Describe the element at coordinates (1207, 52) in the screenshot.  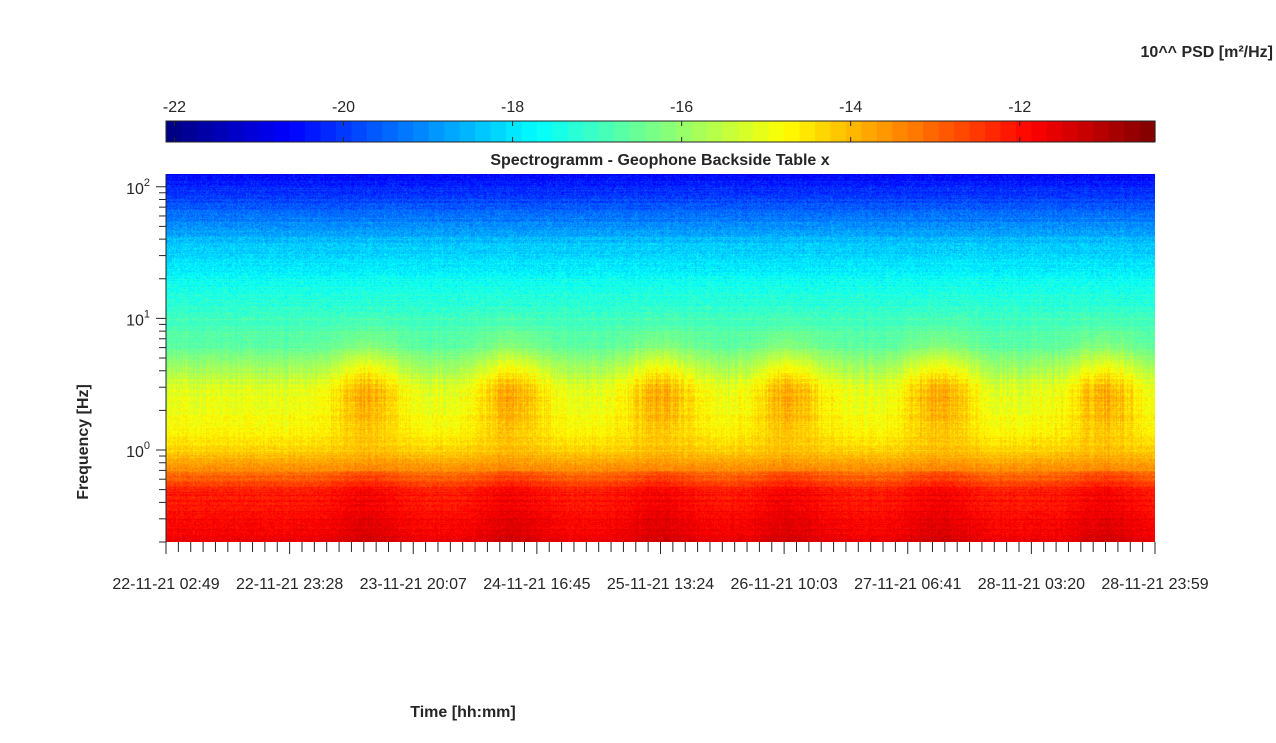
I see `colorbar-label: 10^^ PSD [m²/Hz]` at that location.